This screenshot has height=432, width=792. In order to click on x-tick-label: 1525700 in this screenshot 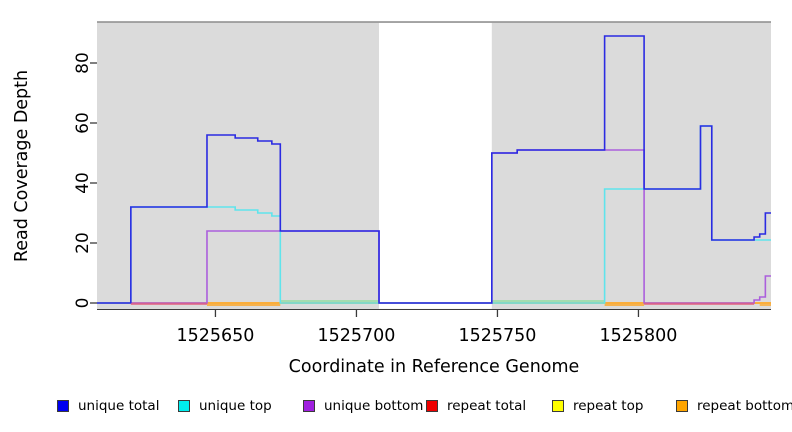, I will do `click(356, 336)`.